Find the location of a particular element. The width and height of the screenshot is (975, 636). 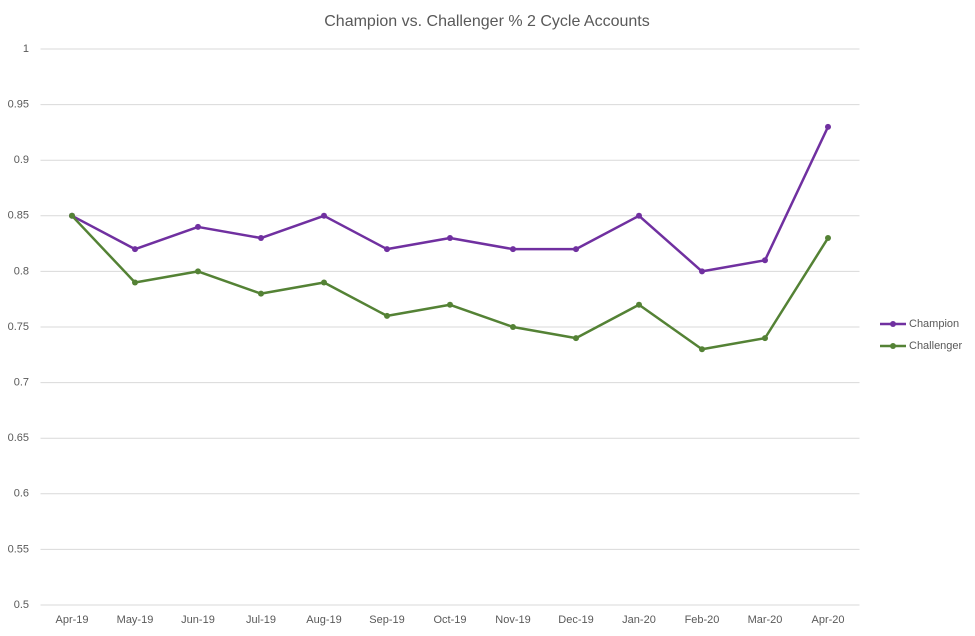

y-tick-label: 0.65 is located at coordinates (18, 438).